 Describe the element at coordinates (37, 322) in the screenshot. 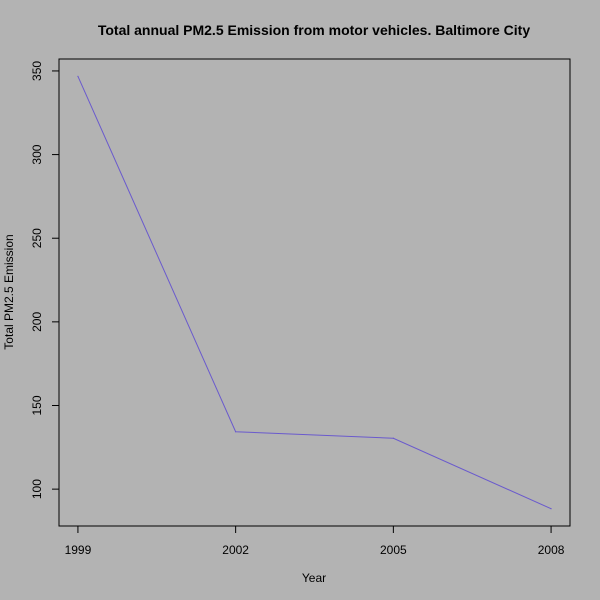

I see `y-tick-label: 200` at that location.